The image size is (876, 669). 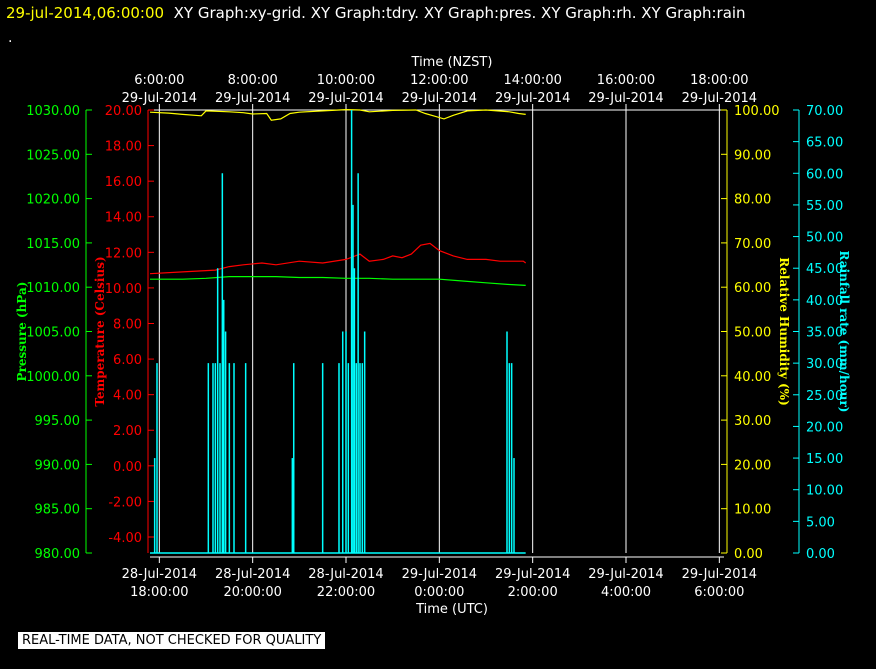 What do you see at coordinates (784, 331) in the screenshot?
I see `humidity-axis-title: Relative Humidity (%)` at bounding box center [784, 331].